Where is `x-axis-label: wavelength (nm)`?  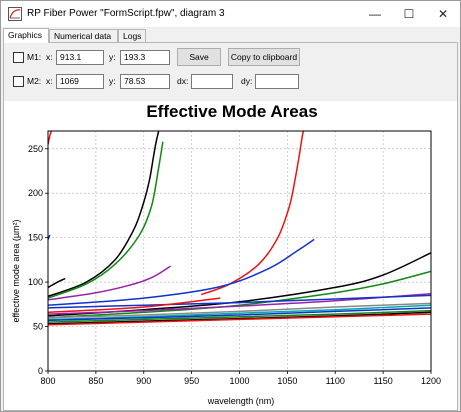 x-axis-label: wavelength (nm) is located at coordinates (241, 401).